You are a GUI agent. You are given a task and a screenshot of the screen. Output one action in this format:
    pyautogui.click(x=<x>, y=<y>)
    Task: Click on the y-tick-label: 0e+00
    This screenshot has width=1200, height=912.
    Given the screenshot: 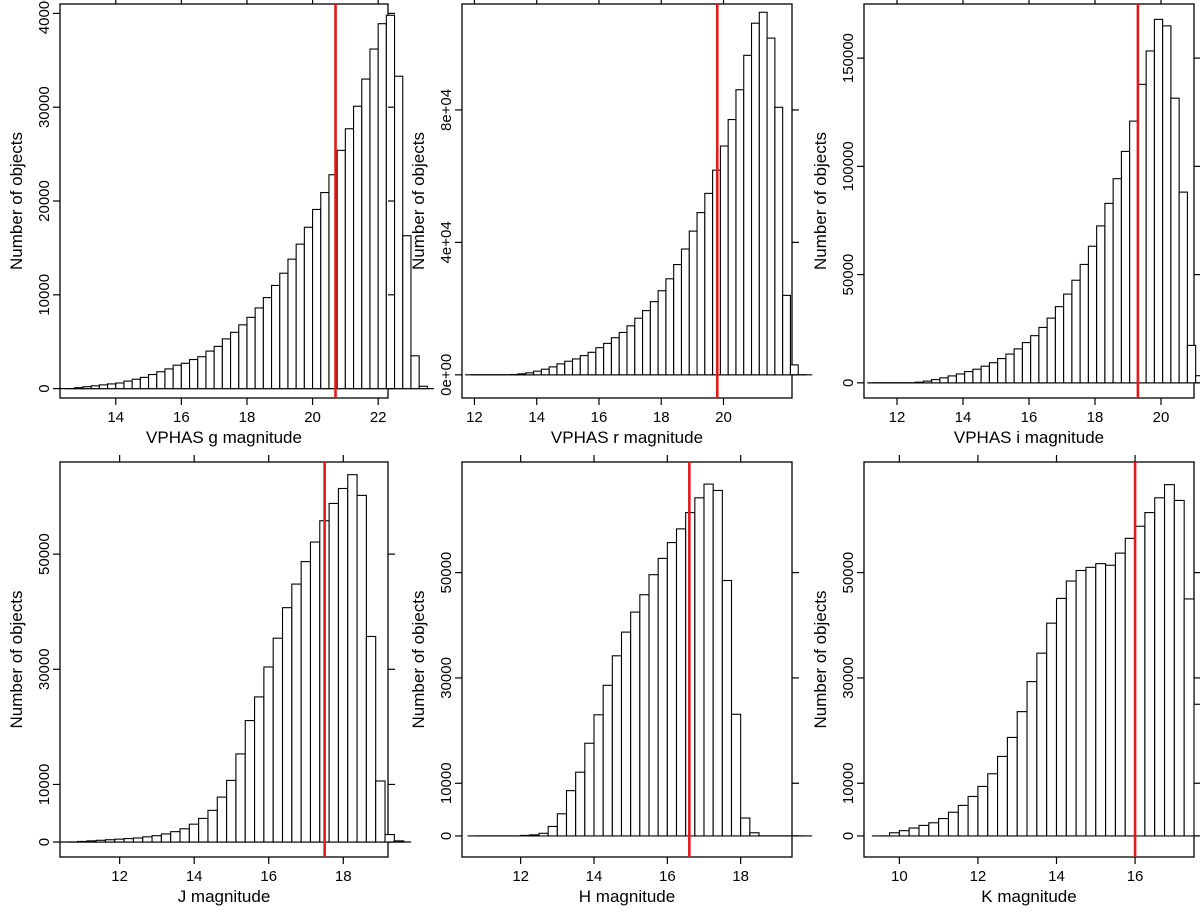 What is the action you would take?
    pyautogui.click(x=446, y=375)
    